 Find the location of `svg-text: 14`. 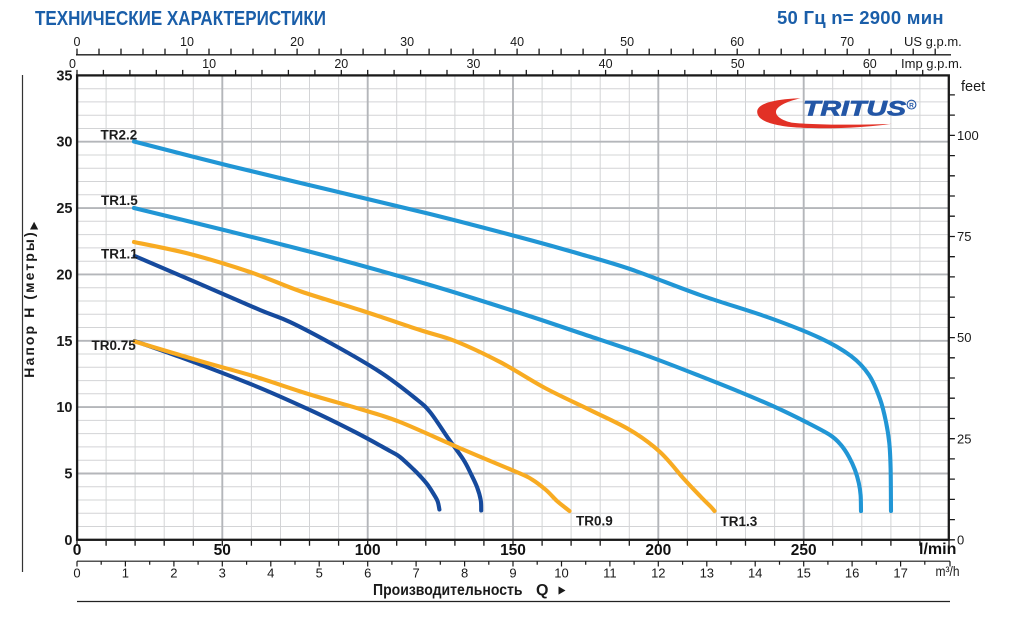

svg-text: 14 is located at coordinates (755, 573).